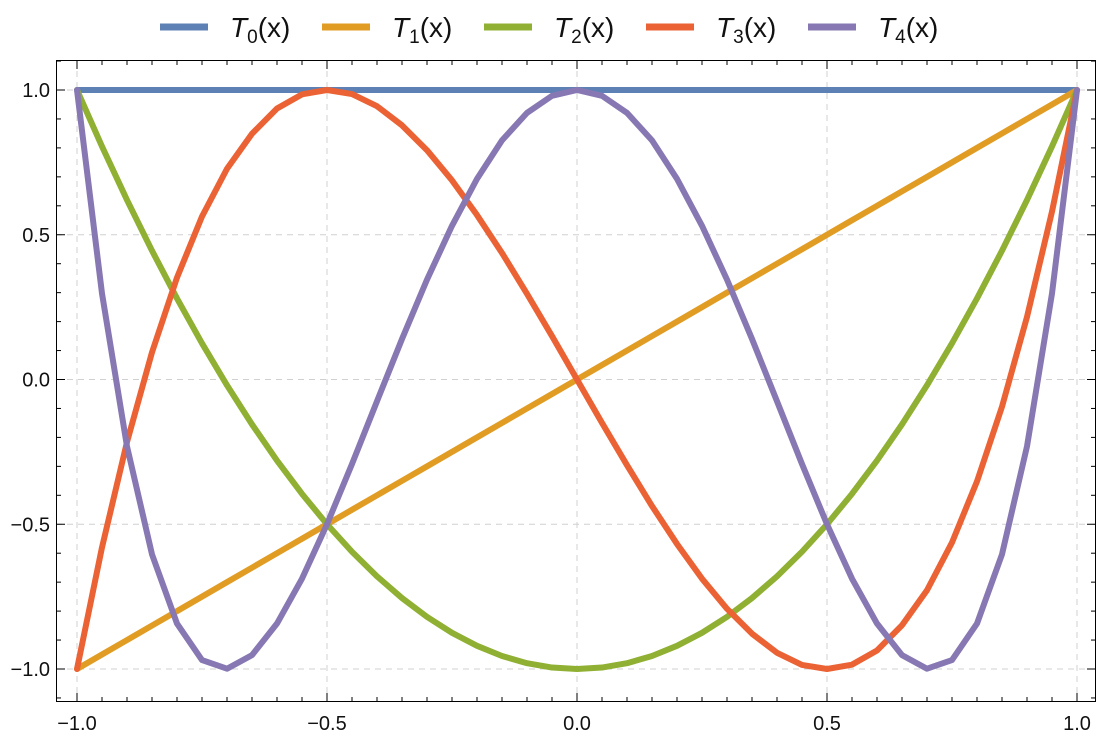  Describe the element at coordinates (414, 37) in the screenshot. I see `legend-label-sub: 1` at that location.